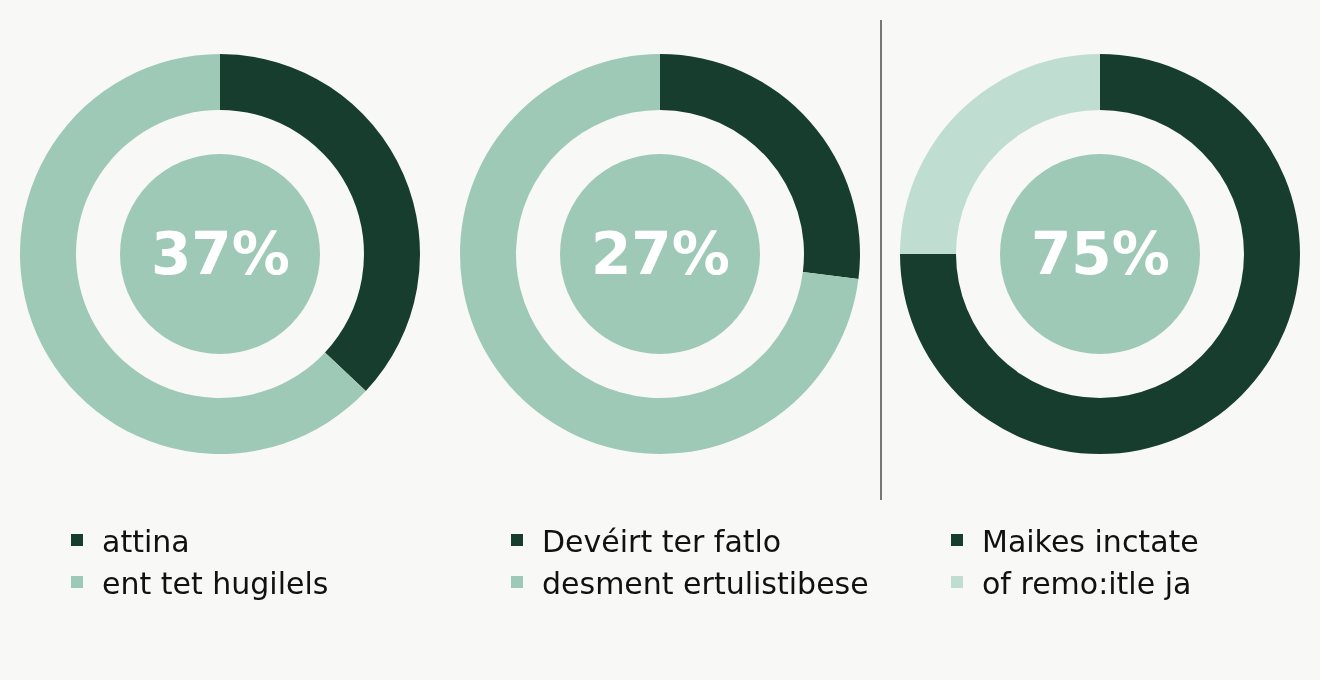  I want to click on legend-label: of remo:itle ja, so click(1087, 583).